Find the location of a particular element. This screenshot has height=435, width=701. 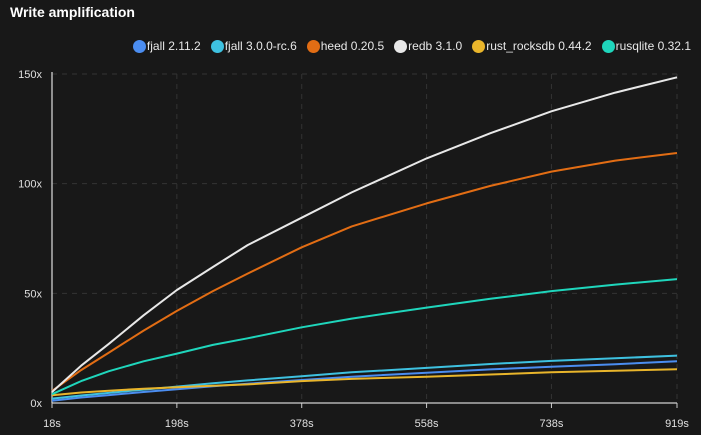

x-tick-label: 378s is located at coordinates (302, 424).